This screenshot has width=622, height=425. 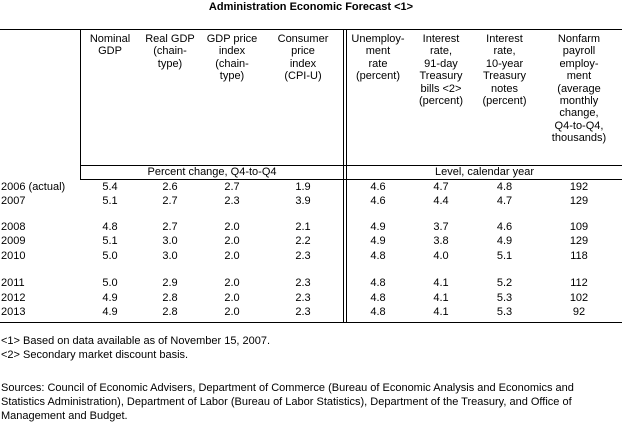 I want to click on cell: 5.2, so click(x=504, y=283).